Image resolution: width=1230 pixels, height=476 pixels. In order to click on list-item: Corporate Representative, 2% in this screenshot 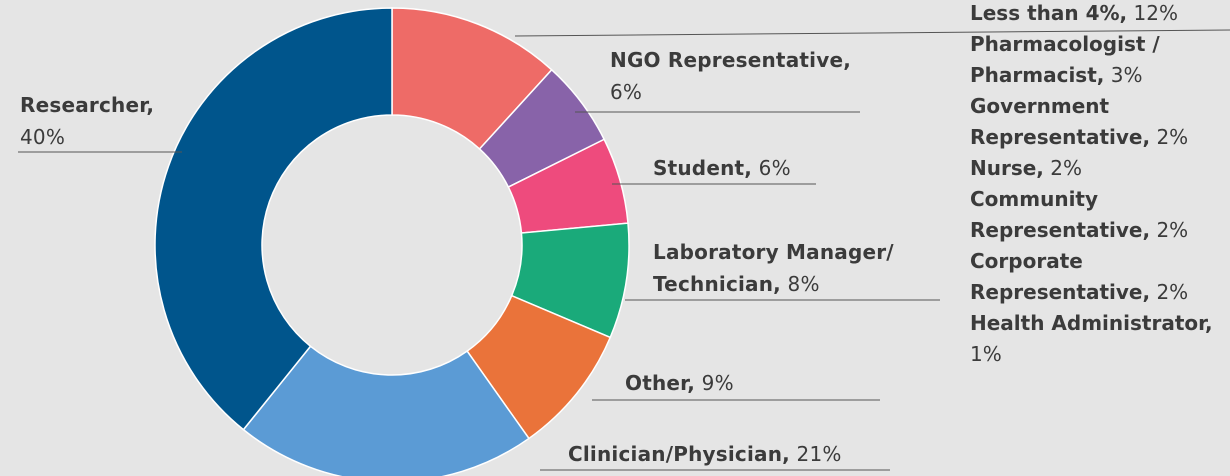, I will do `click(1100, 277)`.